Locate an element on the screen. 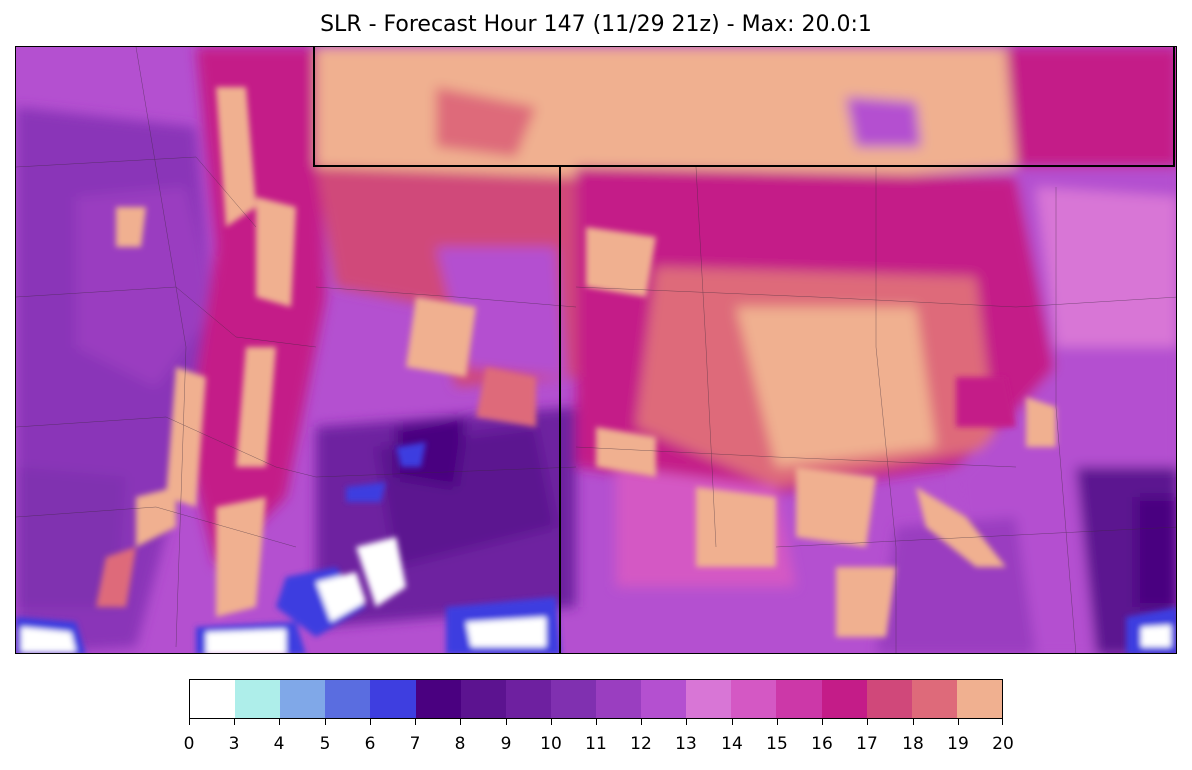 This screenshot has height=770, width=1192. colorbar-tick-label: 13 is located at coordinates (686, 744).